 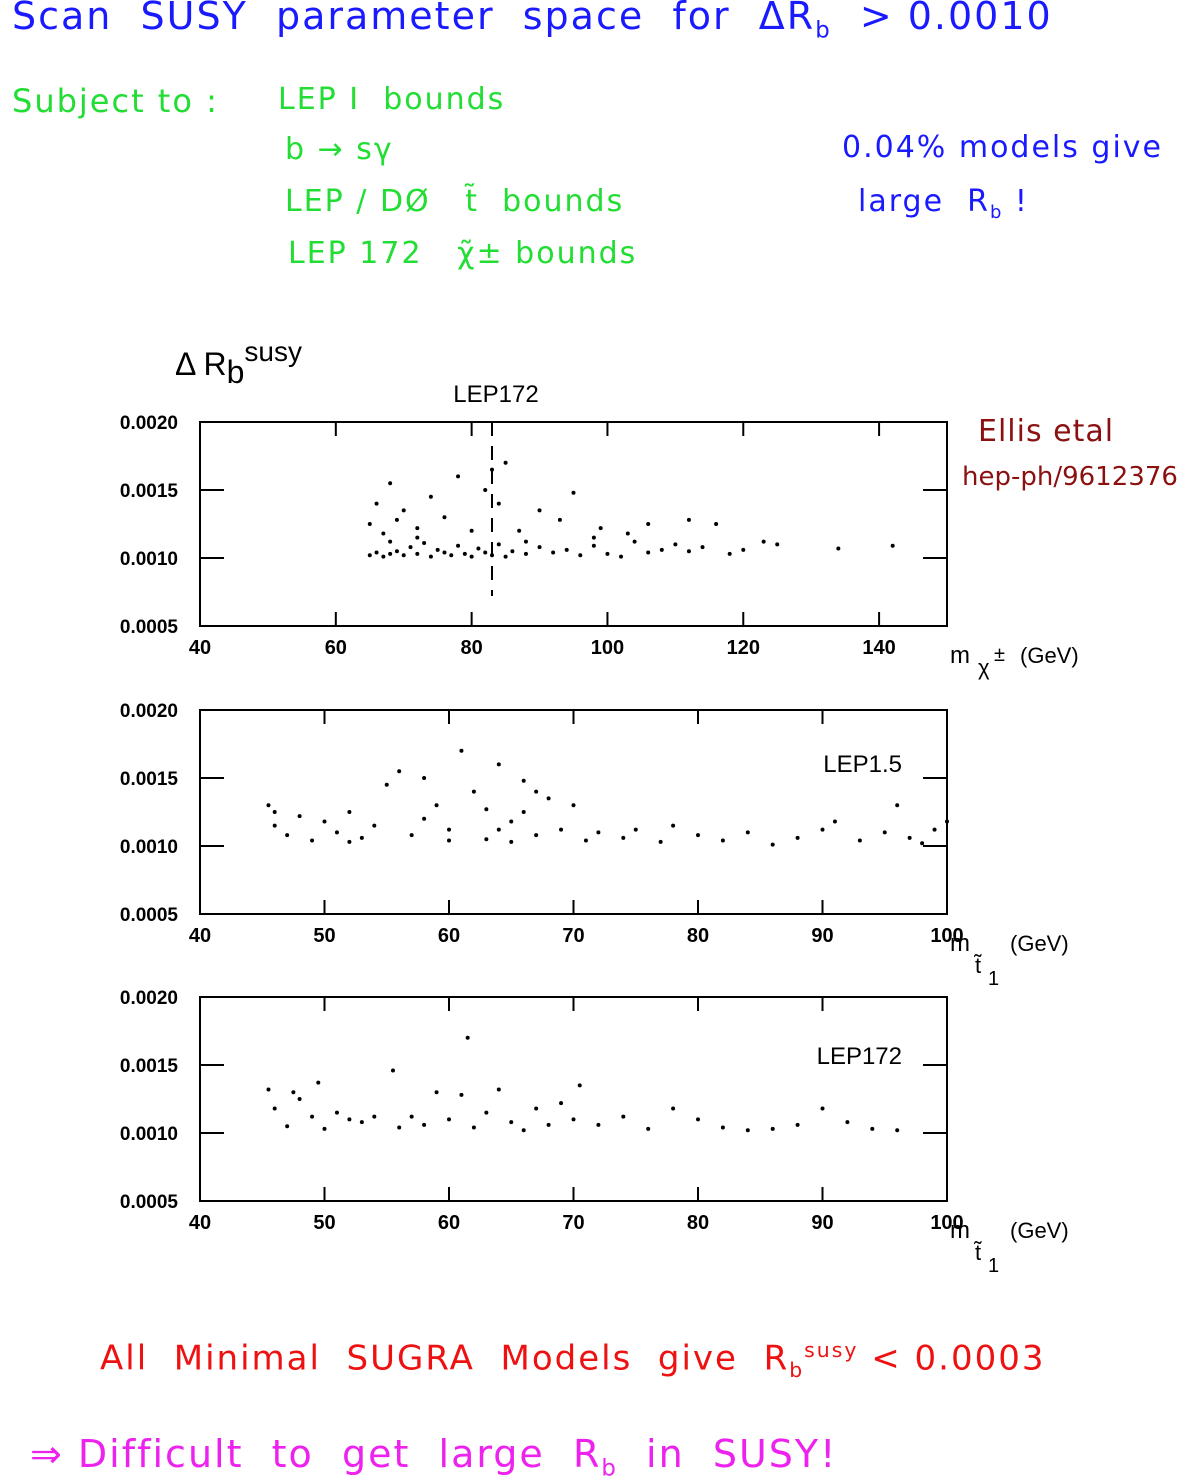 What do you see at coordinates (960, 655) in the screenshot?
I see `x-axis-label: m` at bounding box center [960, 655].